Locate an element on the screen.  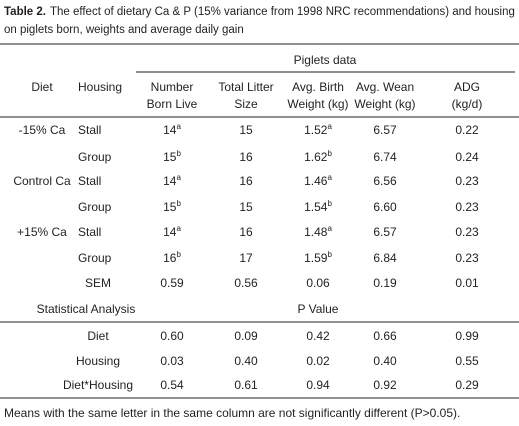
stats-row-label: Housing is located at coordinates (98, 361).